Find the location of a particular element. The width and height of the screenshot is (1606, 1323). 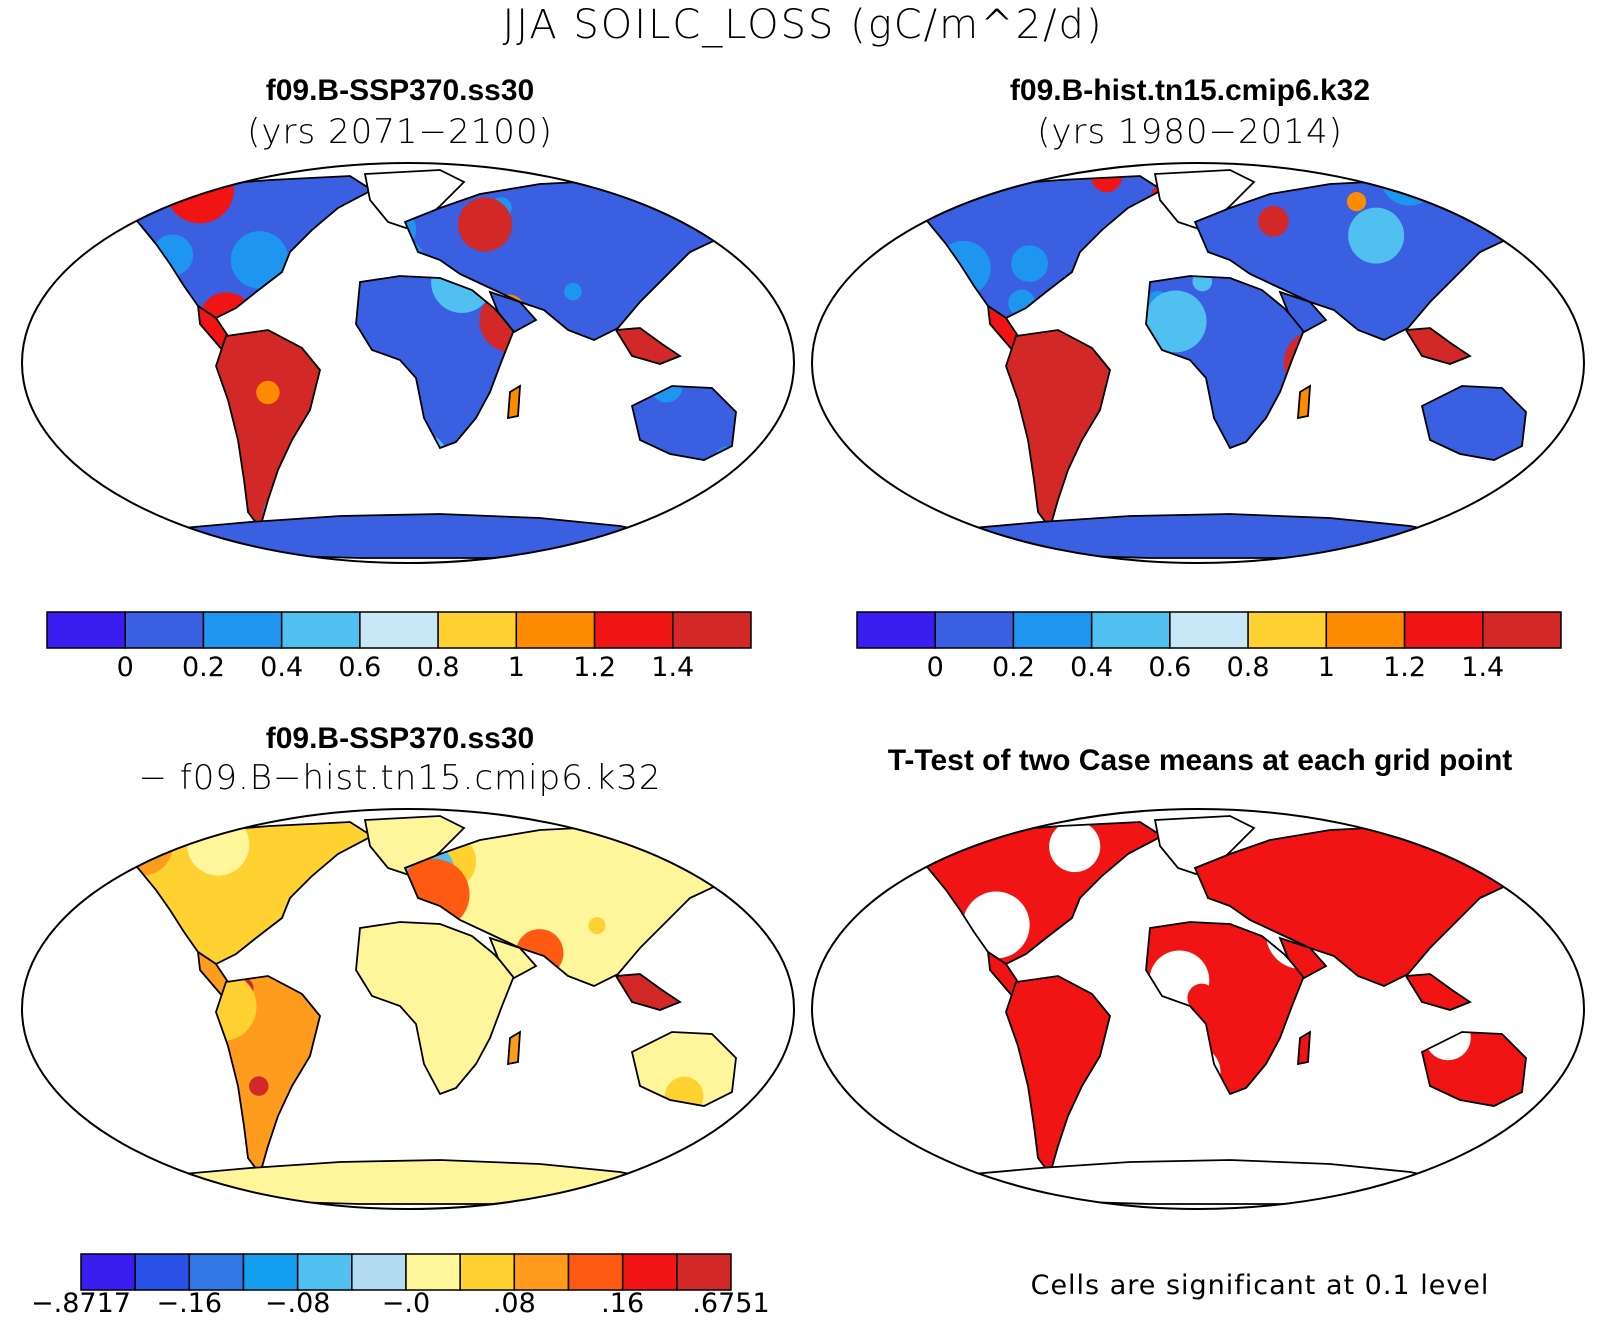

colorbar-tick-label: 1.4 is located at coordinates (673, 667).